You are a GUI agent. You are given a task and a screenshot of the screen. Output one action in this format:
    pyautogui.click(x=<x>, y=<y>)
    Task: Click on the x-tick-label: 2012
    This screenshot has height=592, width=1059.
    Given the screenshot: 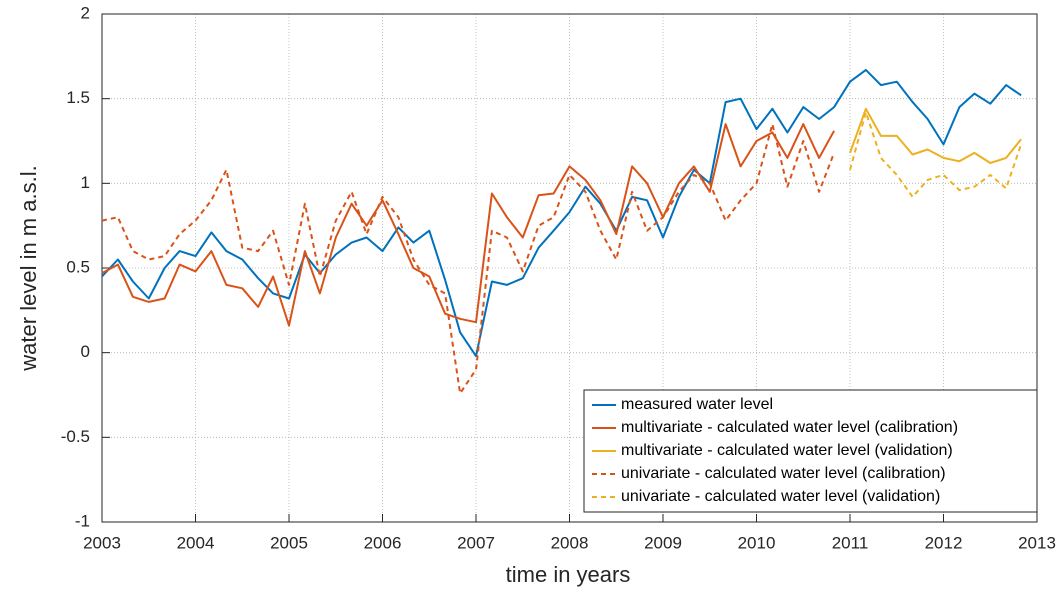 What is the action you would take?
    pyautogui.click(x=944, y=542)
    